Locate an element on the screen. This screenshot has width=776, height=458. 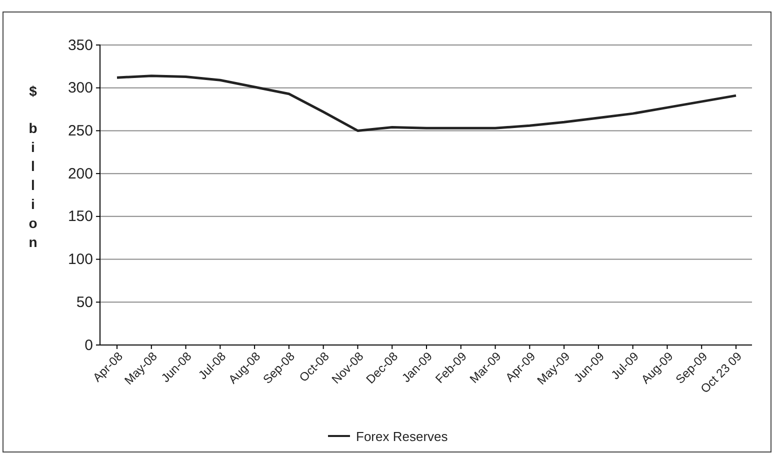
y-tick-label: 250 is located at coordinates (80, 131).